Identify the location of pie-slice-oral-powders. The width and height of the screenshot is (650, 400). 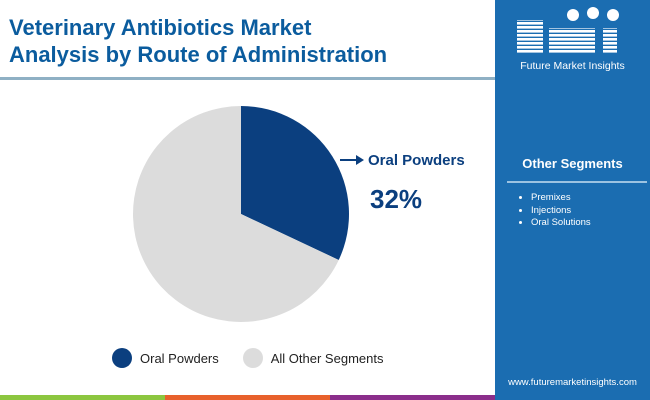
(295, 183).